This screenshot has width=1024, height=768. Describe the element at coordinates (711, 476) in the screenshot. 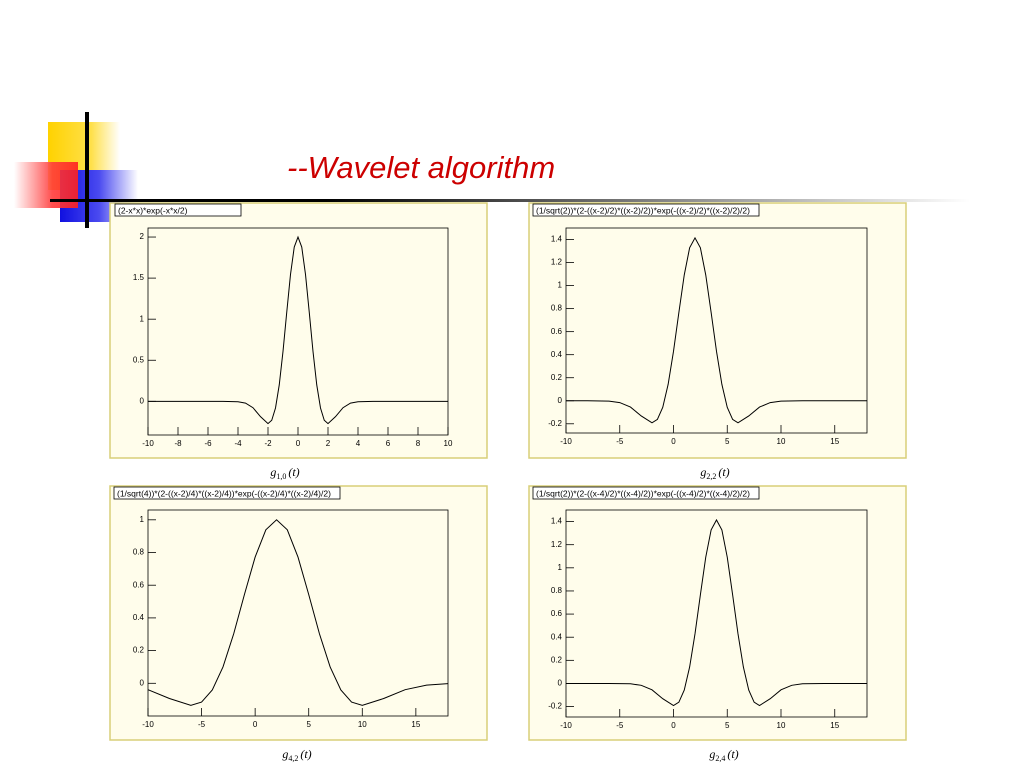

I see `caption-subscript: 2,2` at that location.